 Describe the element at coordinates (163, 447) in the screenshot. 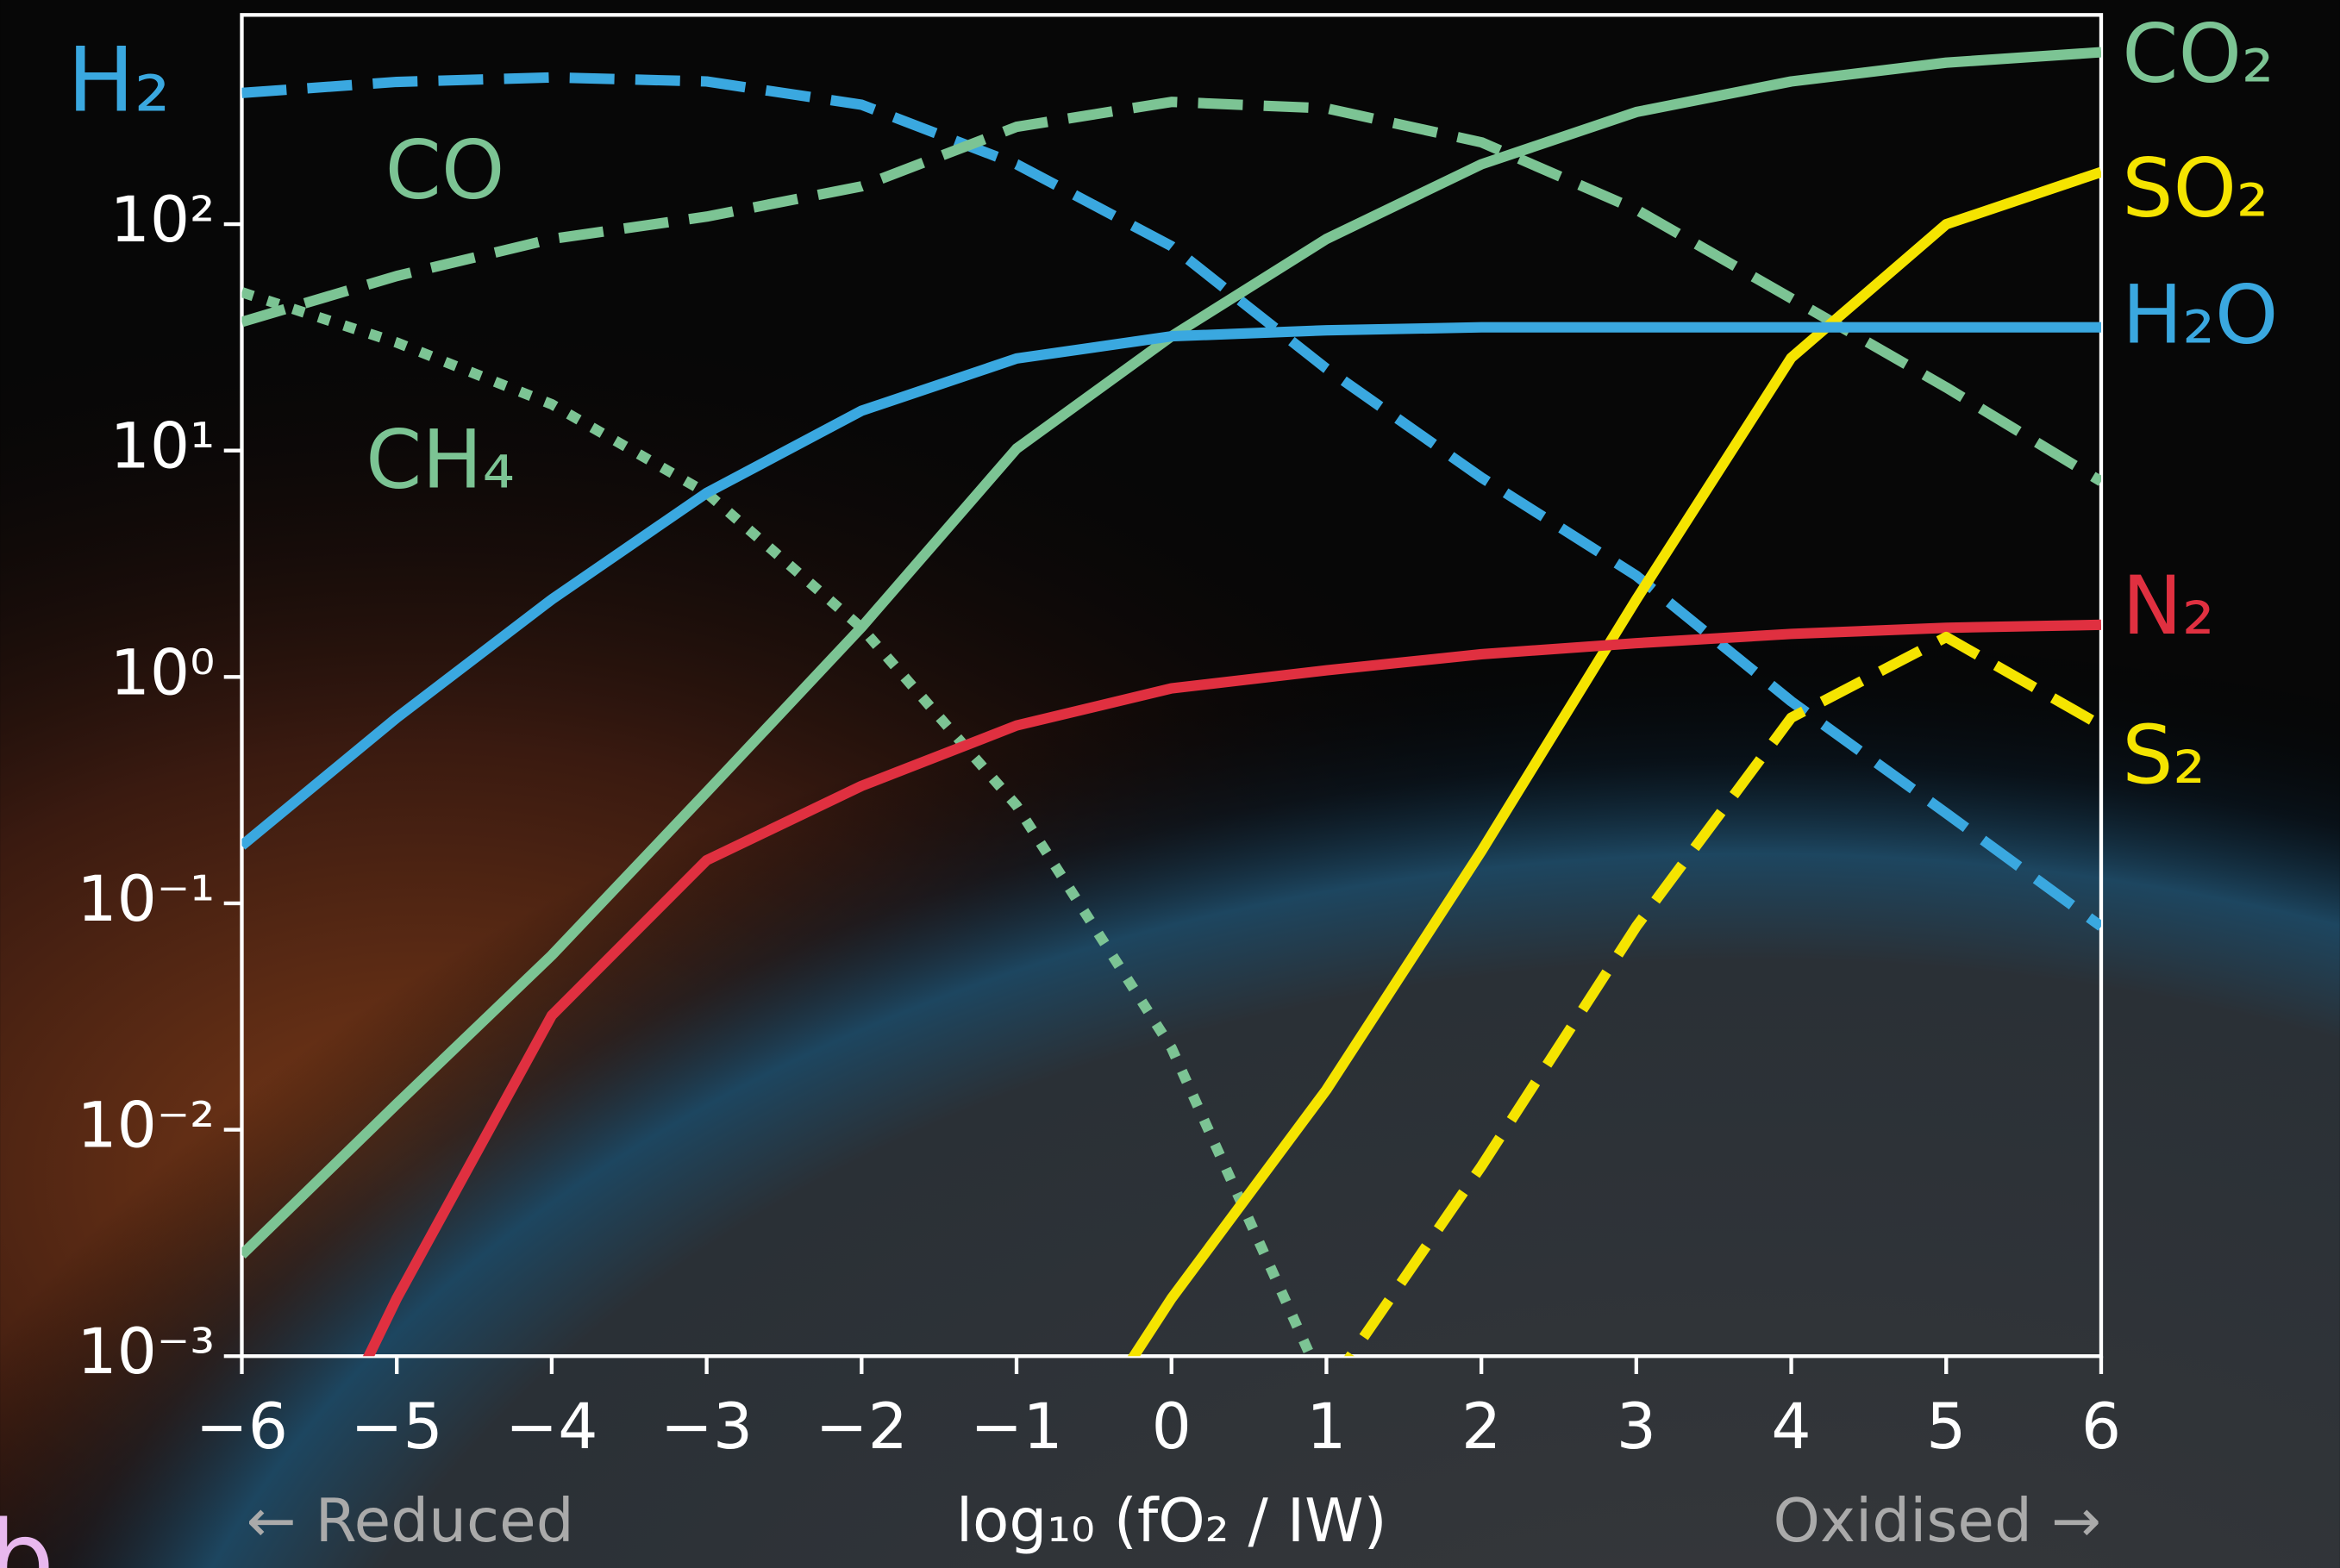

I see `y-tick-label: 10¹` at that location.